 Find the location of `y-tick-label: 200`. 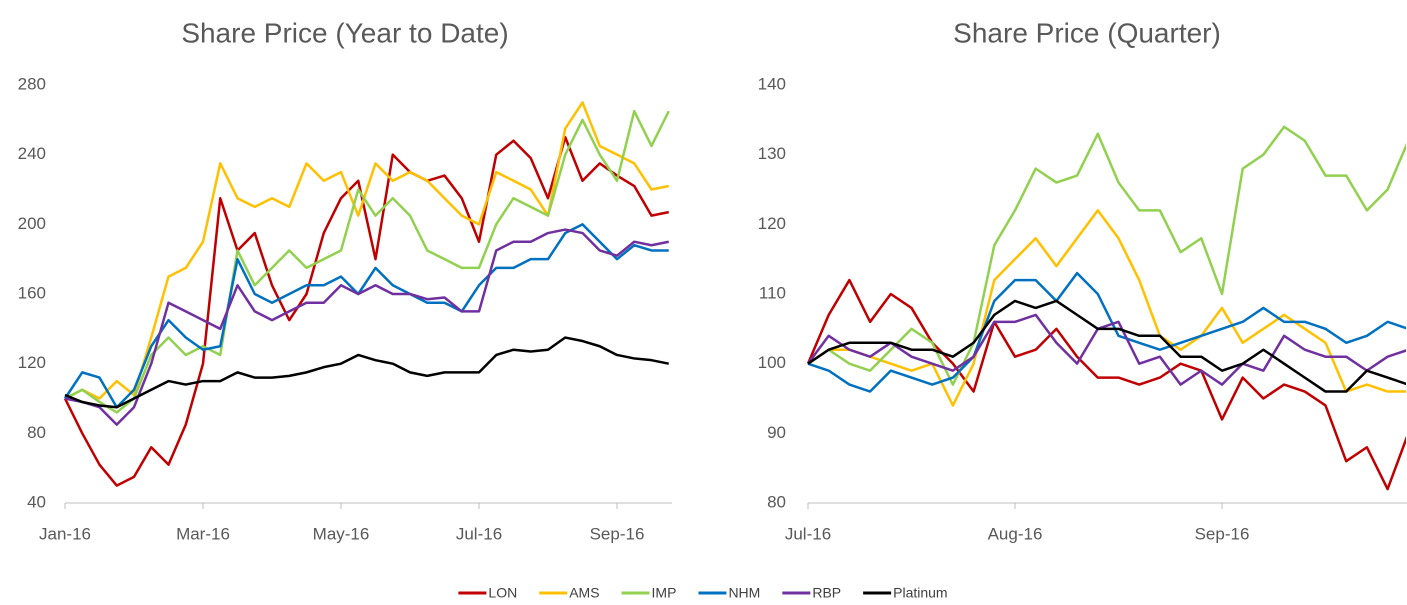

y-tick-label: 200 is located at coordinates (32, 223).